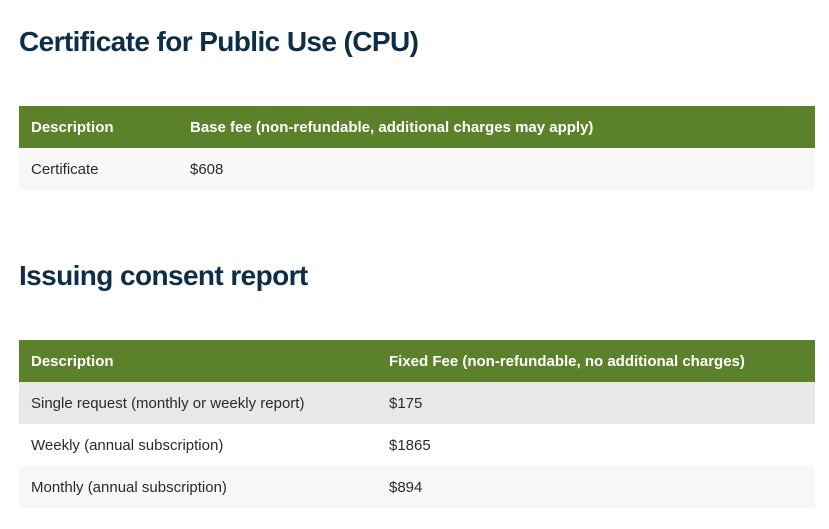  Describe the element at coordinates (98, 169) in the screenshot. I see `cell: Certificate` at that location.